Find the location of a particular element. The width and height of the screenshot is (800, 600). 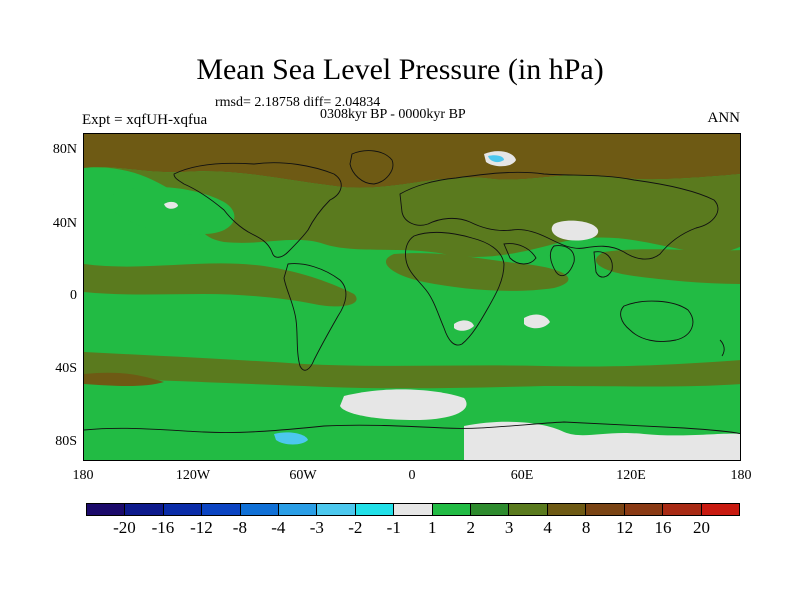

colorbar-label: 1 is located at coordinates (432, 527).